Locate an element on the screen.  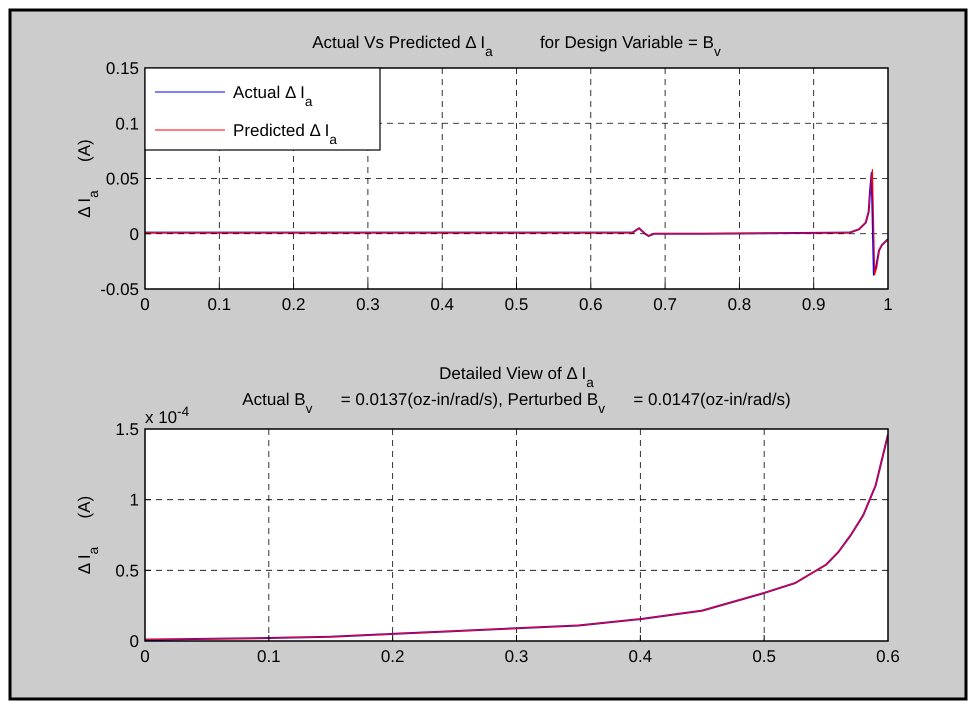
chart-title: Actual Vs Predicted Δ I$_{a}$ for Design Variable = B$_{v}$ is located at coordinates (516, 45).